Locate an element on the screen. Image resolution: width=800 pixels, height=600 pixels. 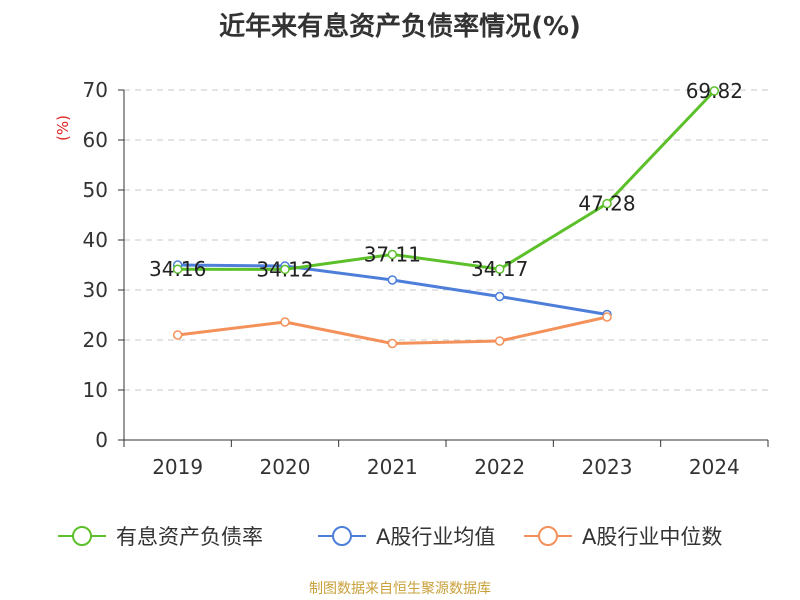
data-label: 34.12 is located at coordinates (284, 269).